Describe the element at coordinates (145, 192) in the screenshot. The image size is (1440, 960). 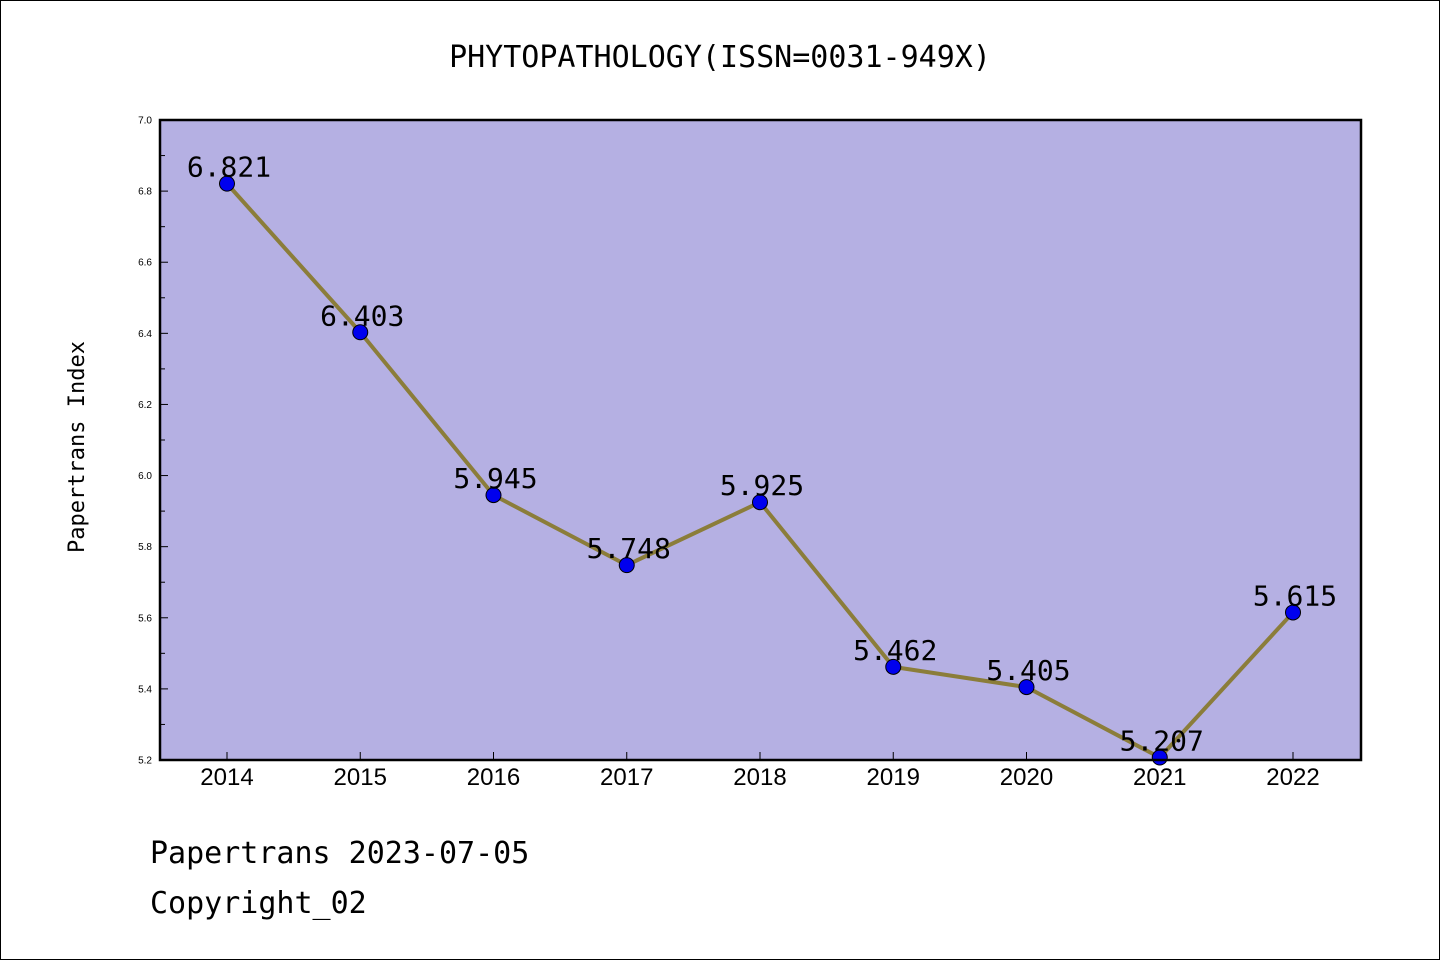
I see `y-tick-label: 6.8` at that location.